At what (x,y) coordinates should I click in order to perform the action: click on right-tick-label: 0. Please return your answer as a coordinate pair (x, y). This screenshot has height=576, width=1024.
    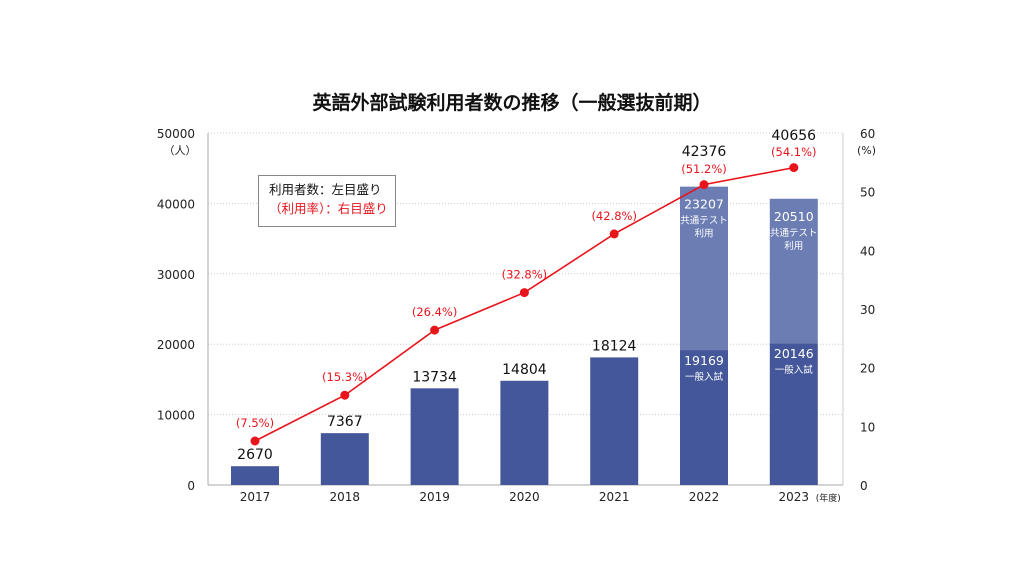
    Looking at the image, I should click on (864, 486).